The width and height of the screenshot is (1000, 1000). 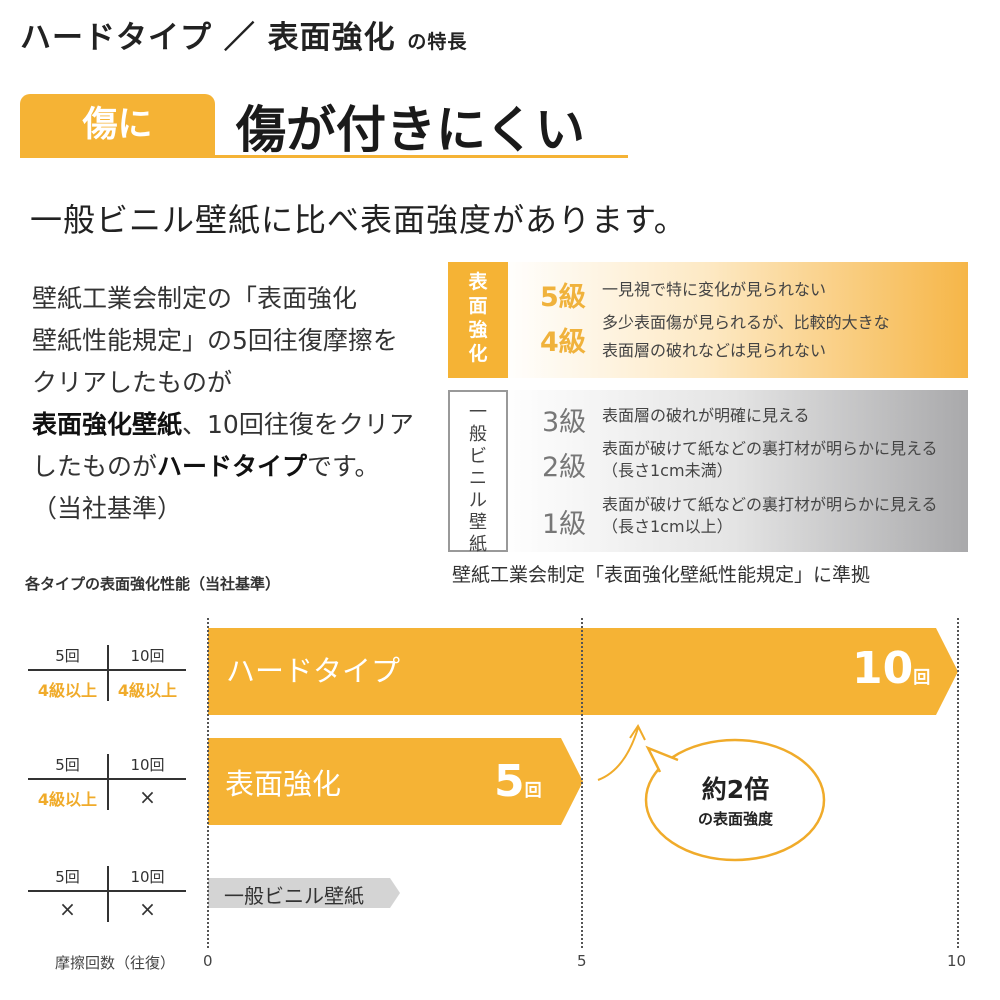 I want to click on grade-caption: 壁紙工業会制定「表面強化壁紙性能規定」に準拠, so click(x=661, y=575).